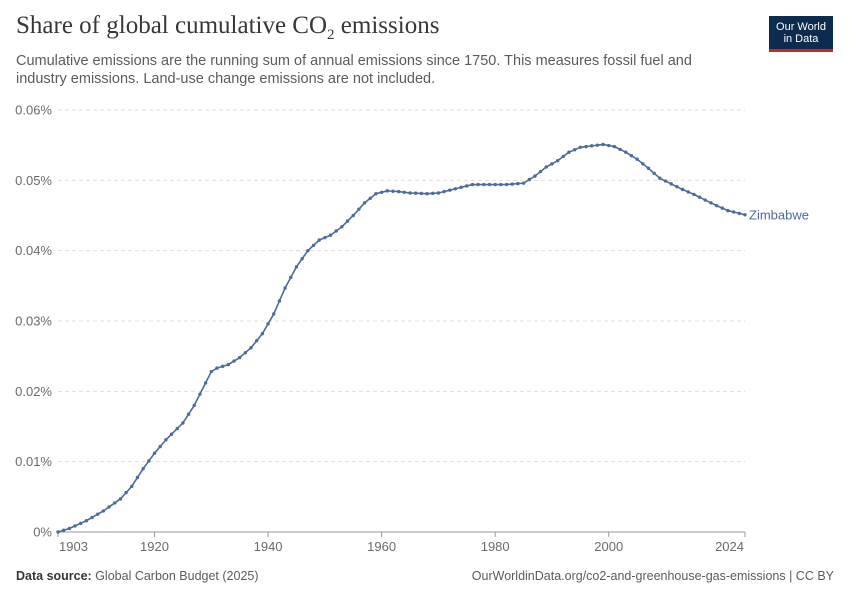  Describe the element at coordinates (801, 34) in the screenshot. I see `owid-logo: Our World in Data` at that location.